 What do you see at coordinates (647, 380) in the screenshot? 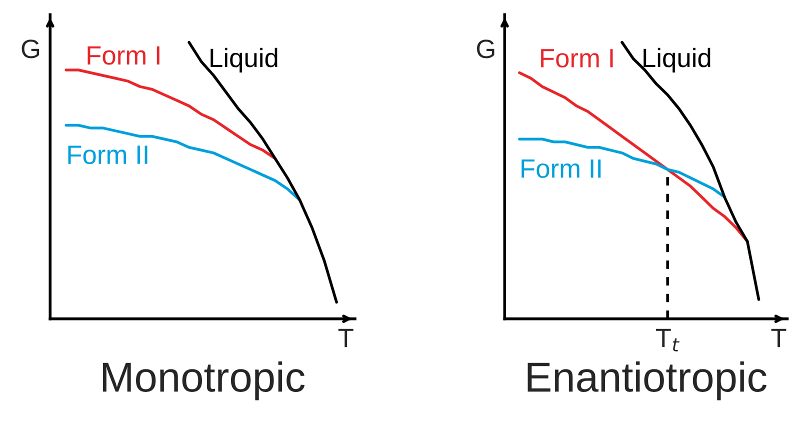
I see `text: Enantiotropic` at bounding box center [647, 380].